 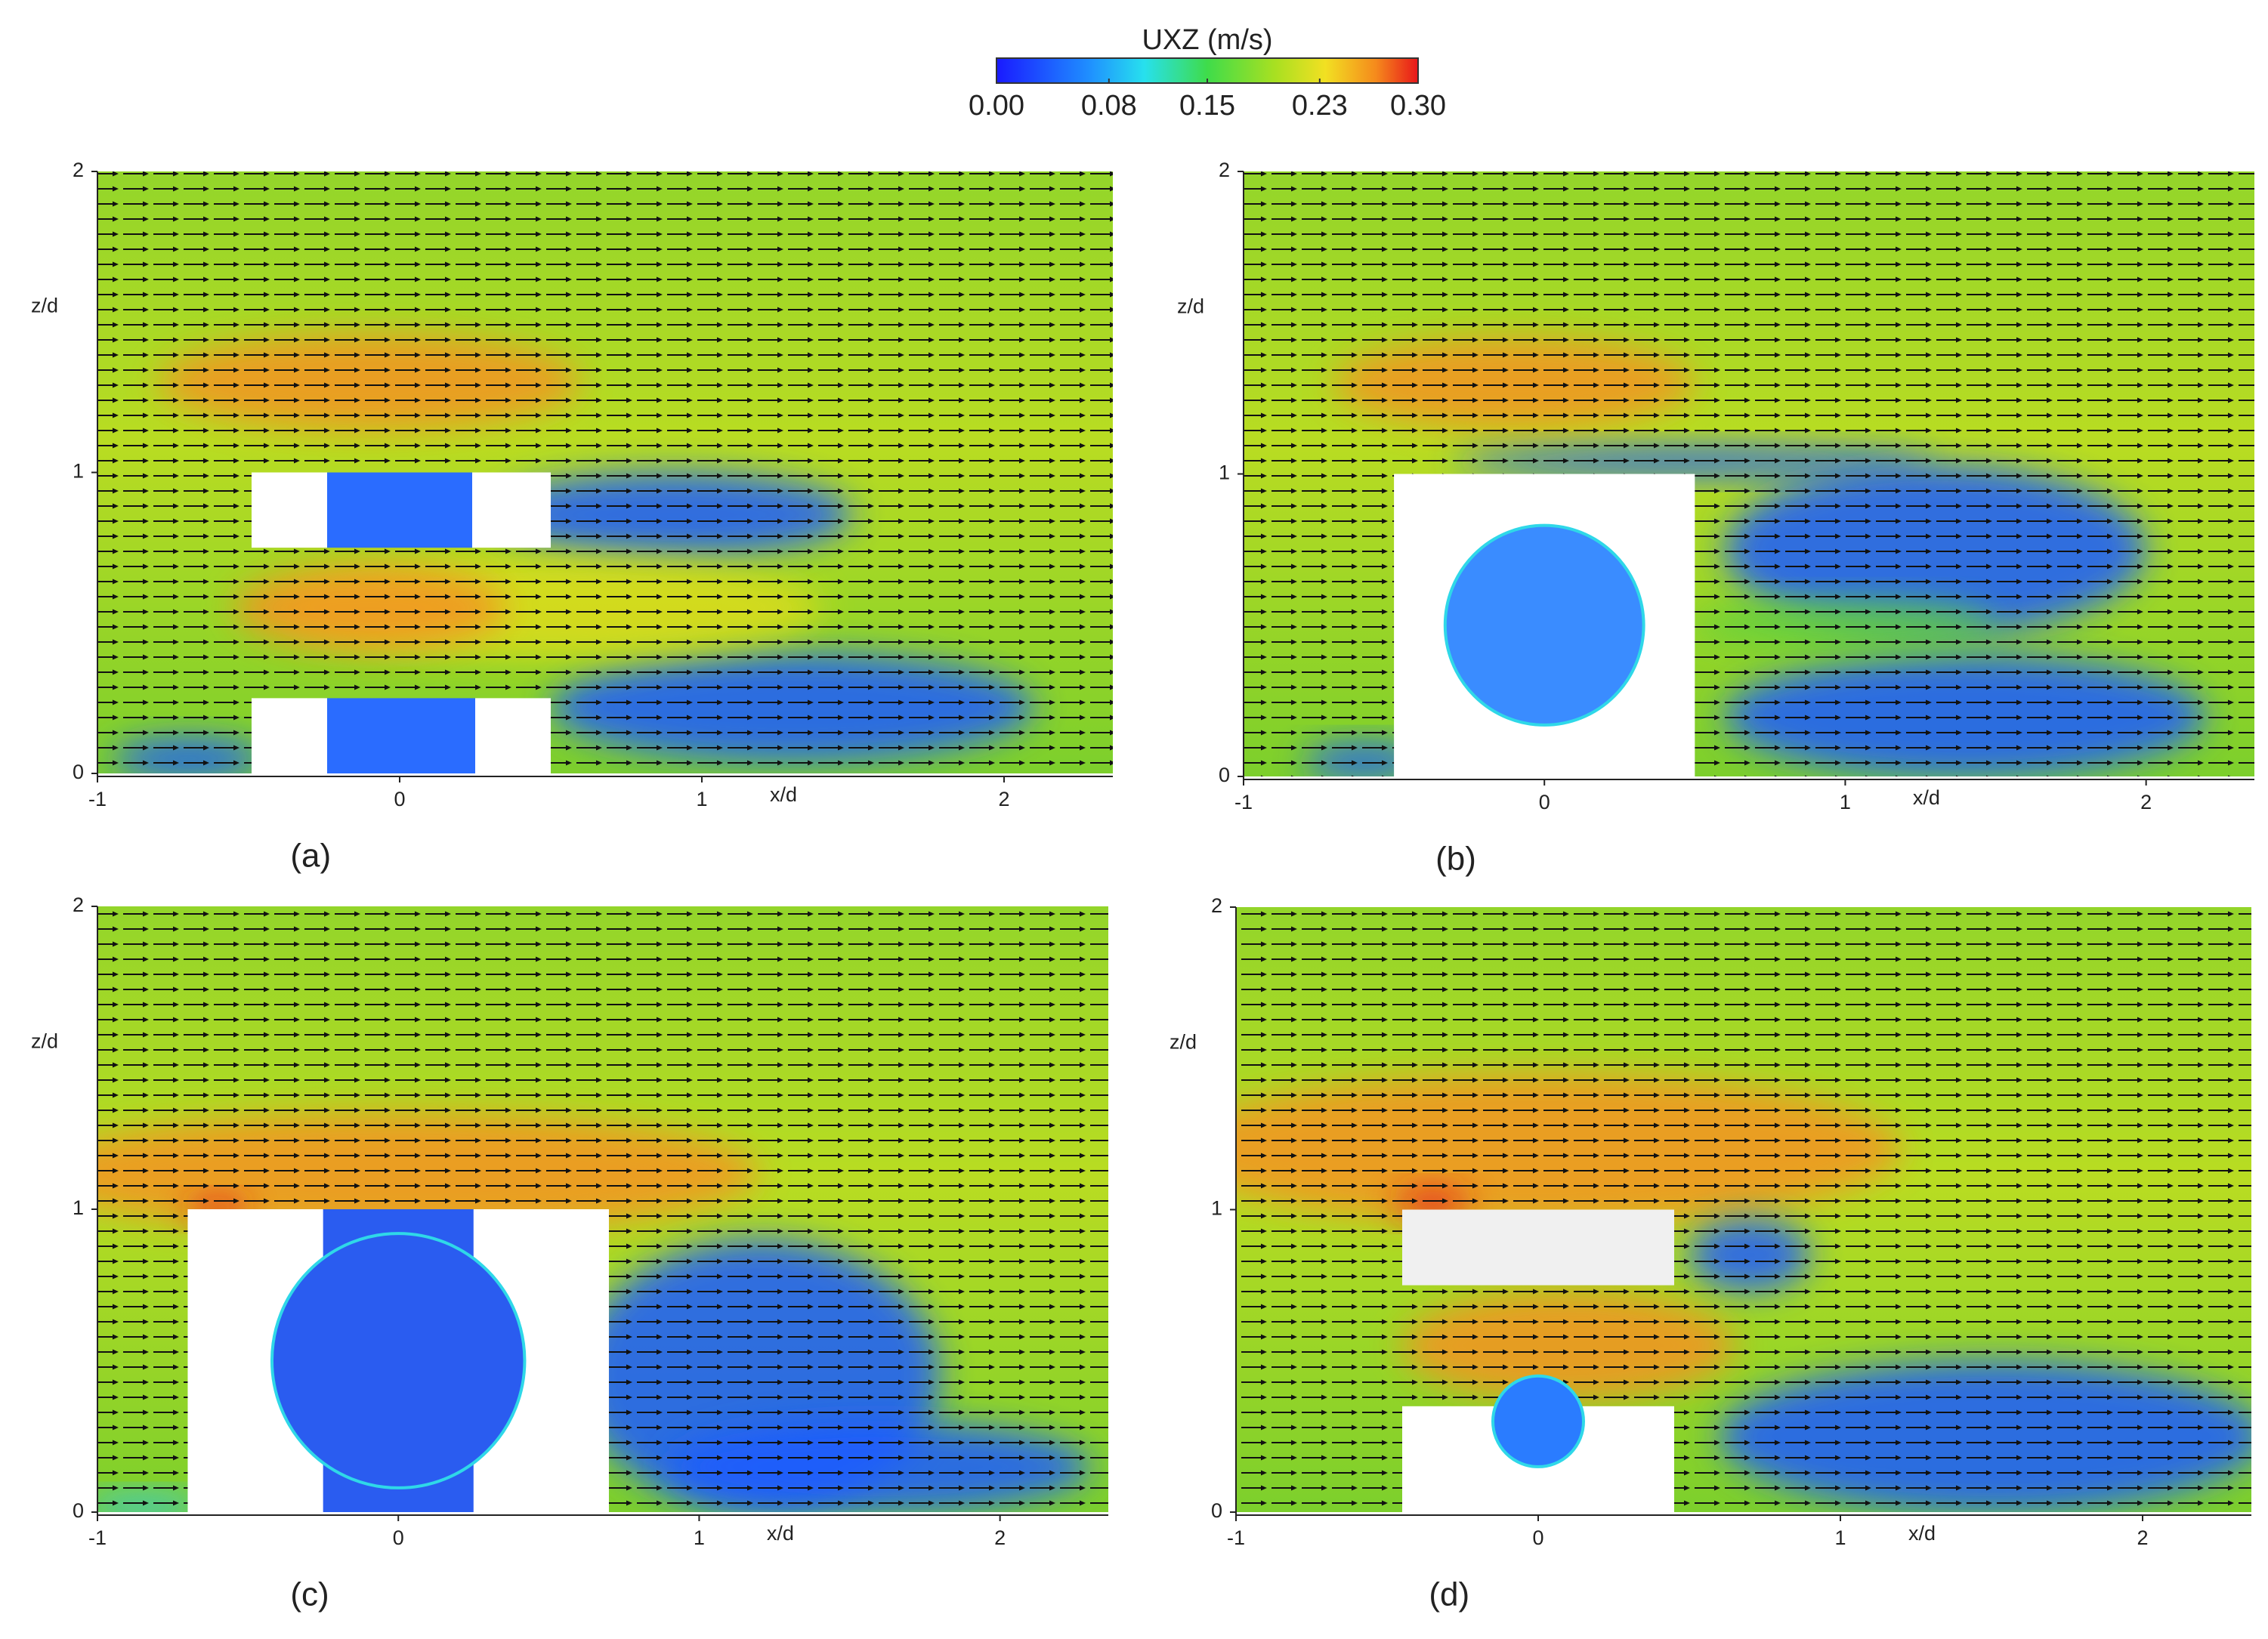 I want to click on panel-caption: (d), so click(x=1449, y=1594).